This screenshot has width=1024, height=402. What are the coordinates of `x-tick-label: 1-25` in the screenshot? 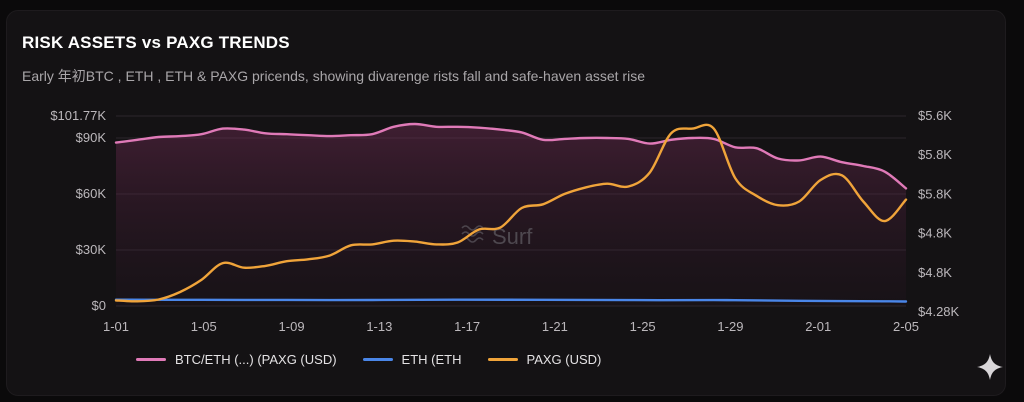 It's located at (643, 326).